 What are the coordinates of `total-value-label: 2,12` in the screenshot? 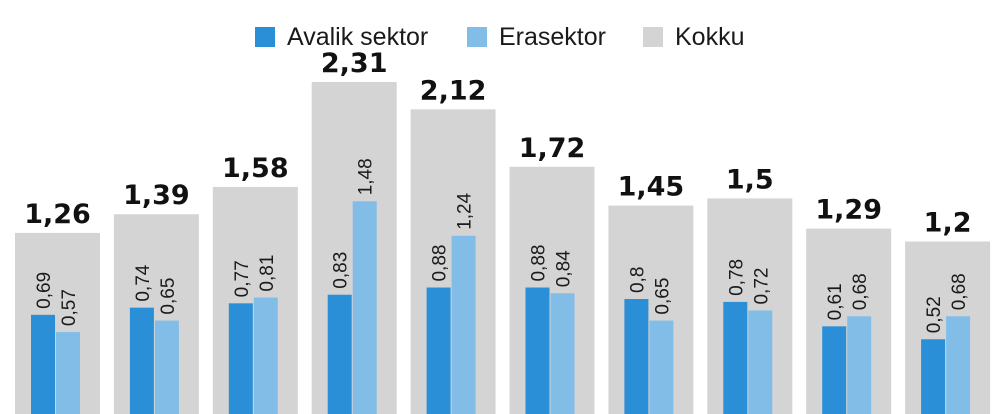 It's located at (453, 90).